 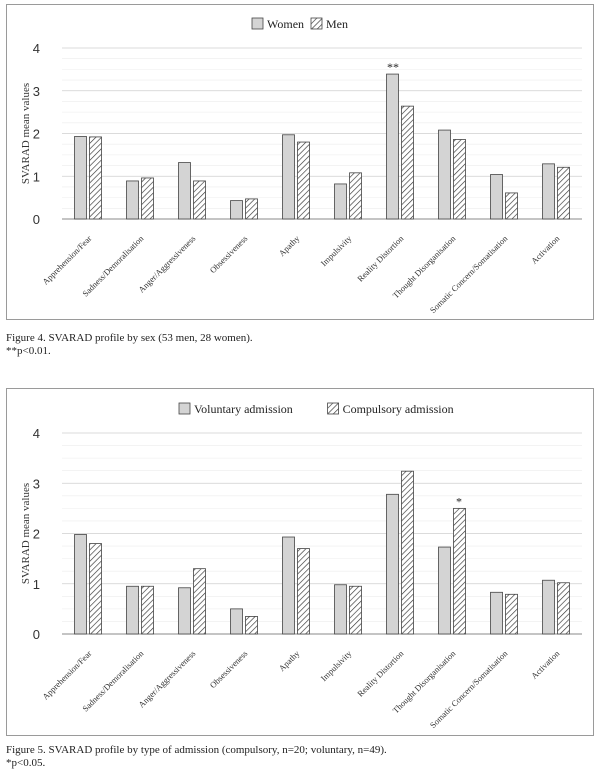 What do you see at coordinates (459, 501) in the screenshot?
I see `significance-marker: *` at bounding box center [459, 501].